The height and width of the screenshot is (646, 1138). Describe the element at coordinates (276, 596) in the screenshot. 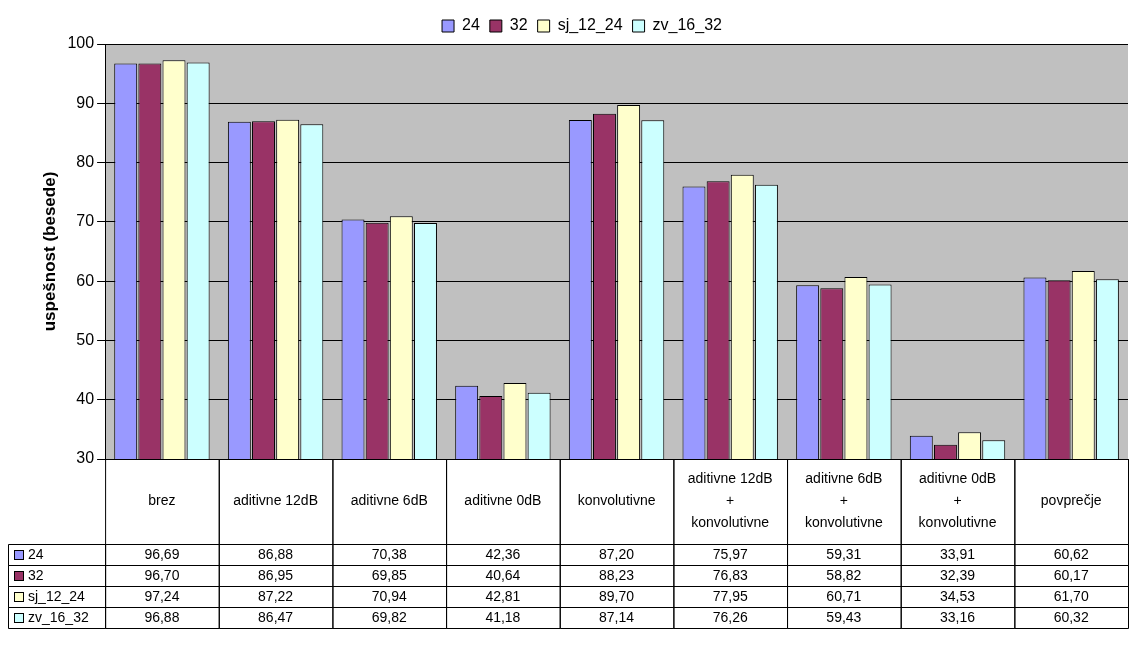

I see `data-label: 87,22` at that location.